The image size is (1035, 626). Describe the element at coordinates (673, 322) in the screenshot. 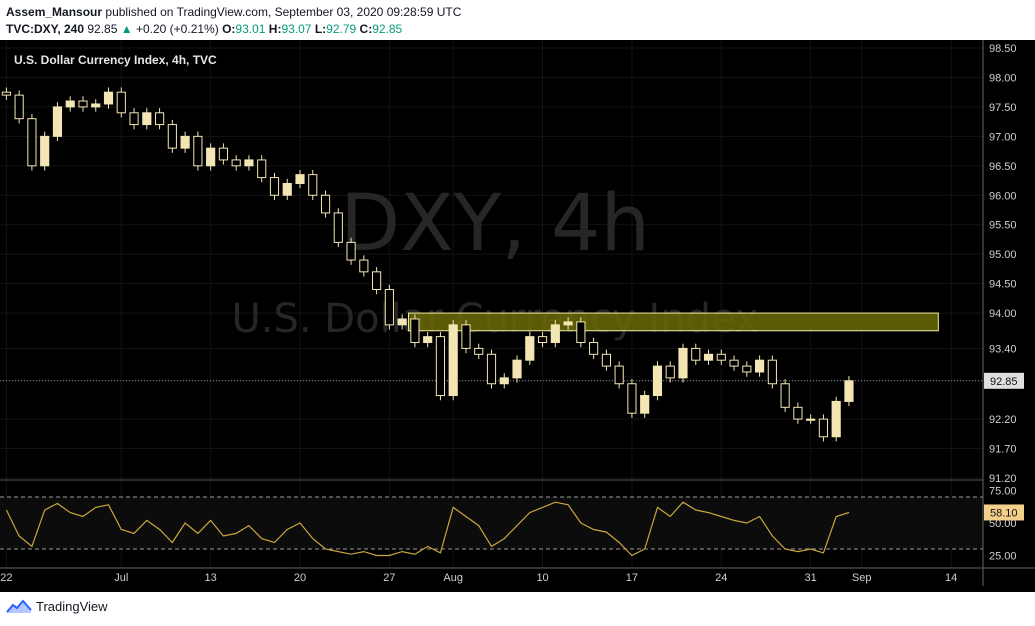

I see `resistance-zone` at that location.